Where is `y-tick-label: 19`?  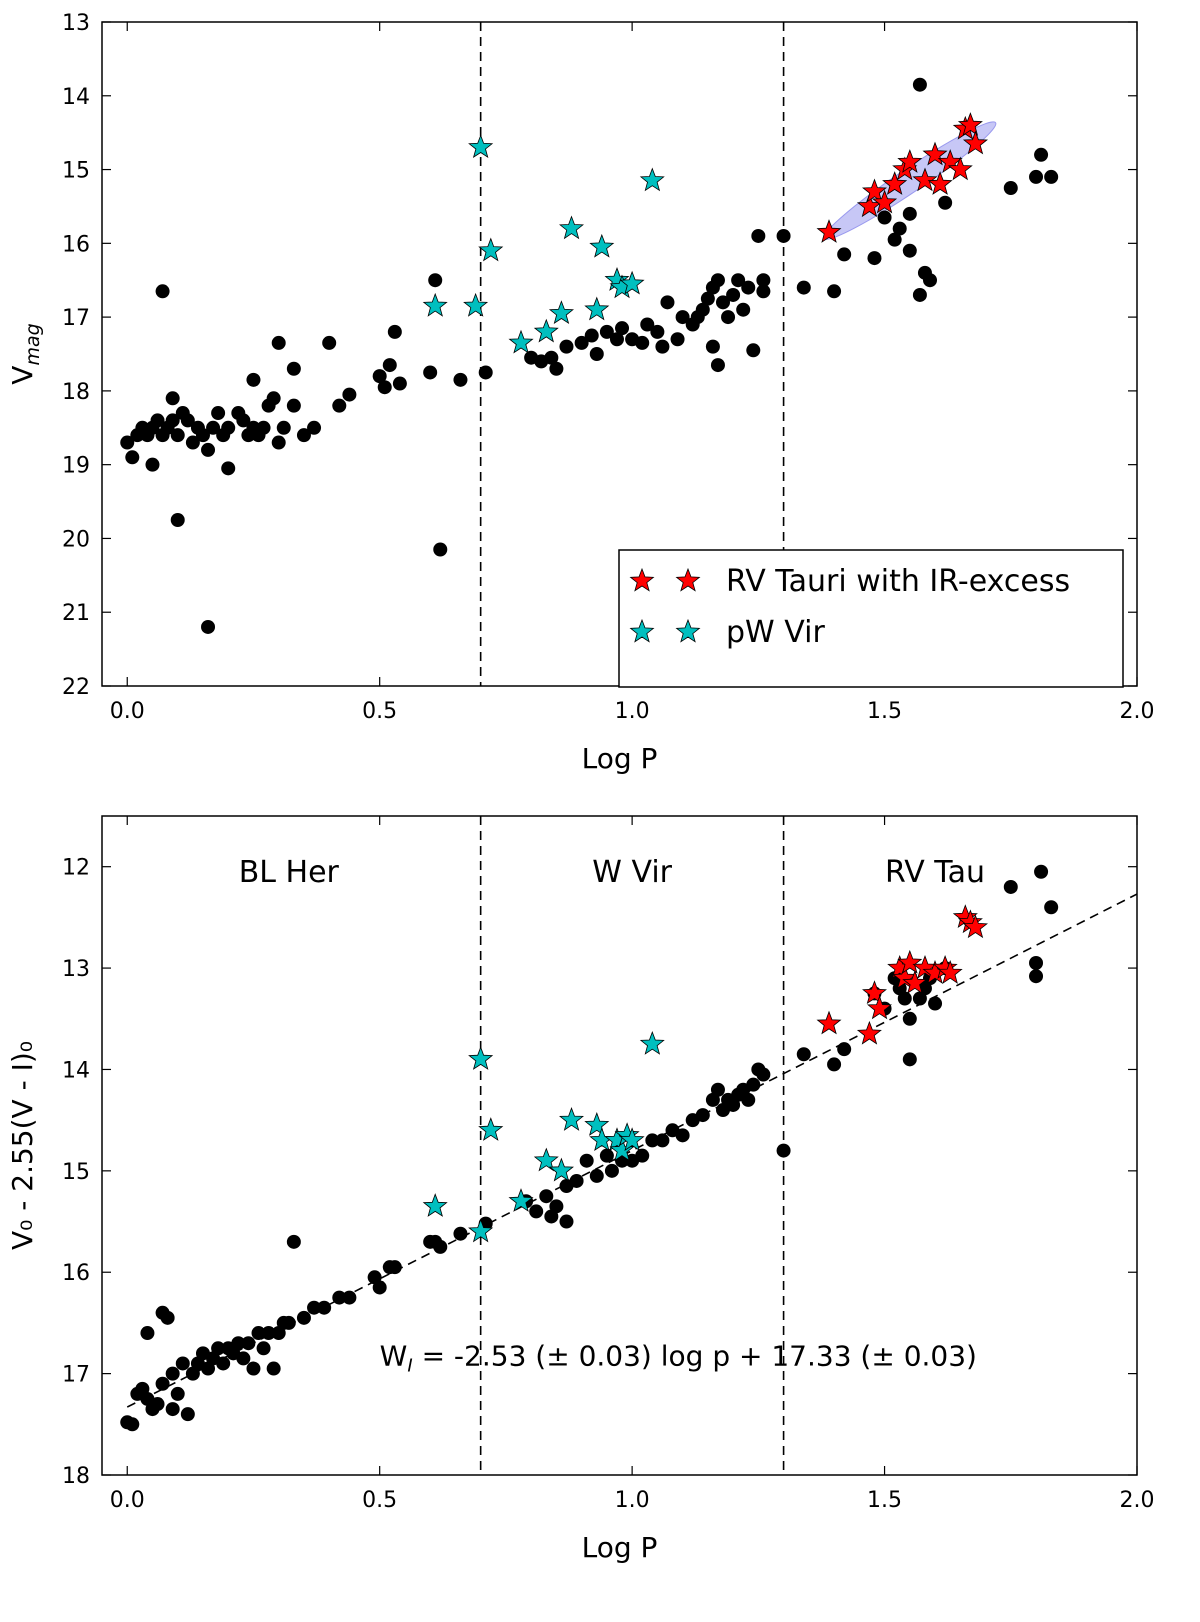 y-tick-label: 19 is located at coordinates (76, 466).